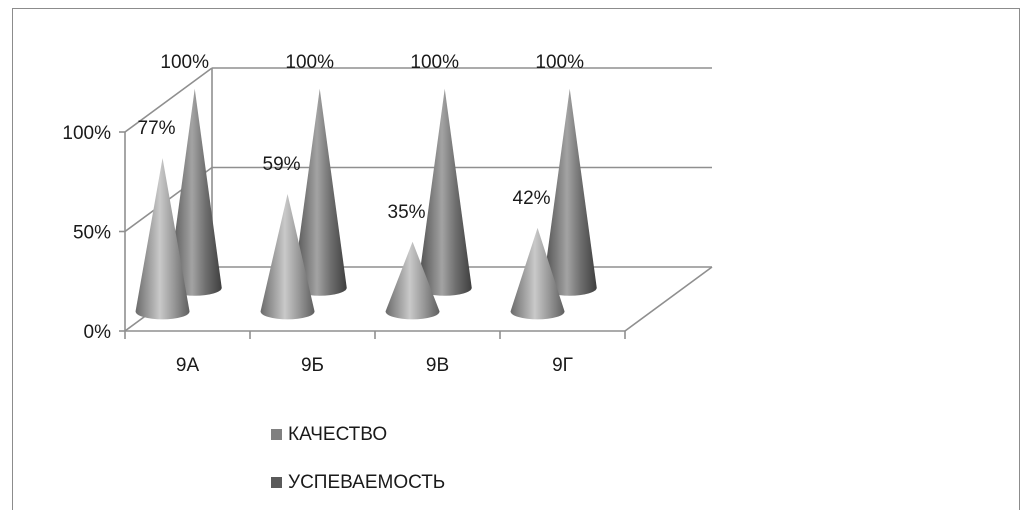 The width and height of the screenshot is (1024, 510). What do you see at coordinates (157, 128) in the screenshot?
I see `data-label: 77%` at bounding box center [157, 128].